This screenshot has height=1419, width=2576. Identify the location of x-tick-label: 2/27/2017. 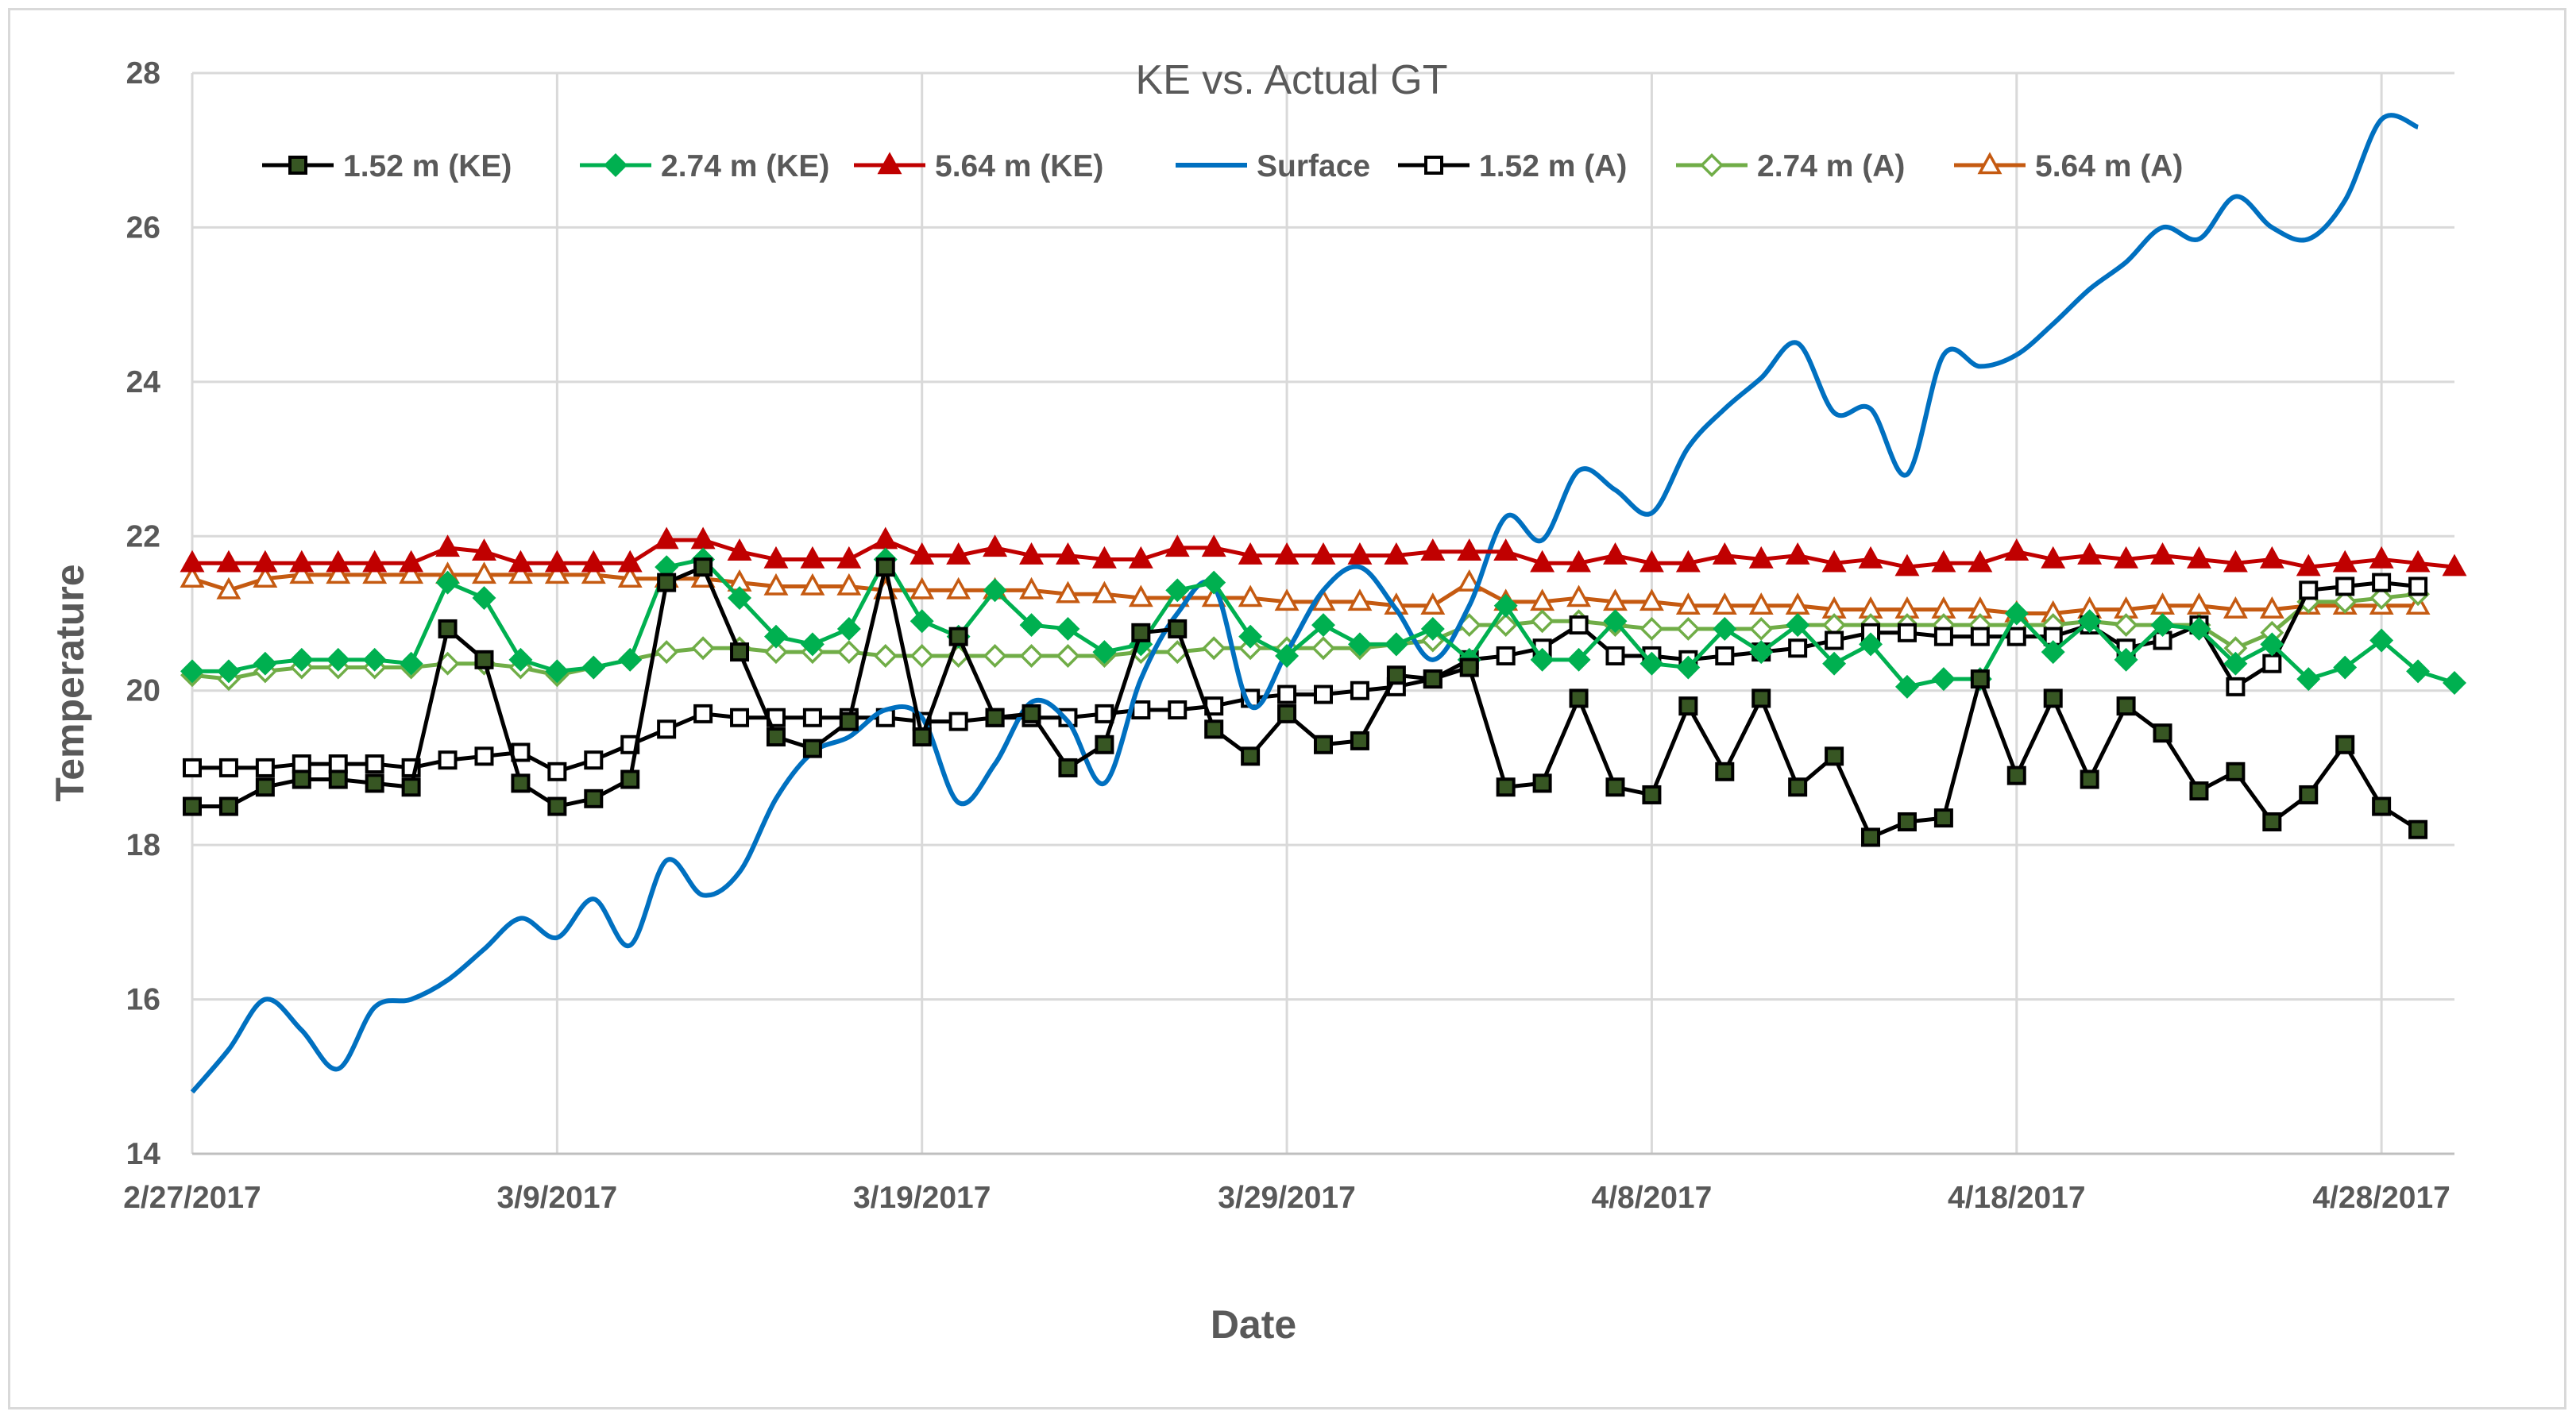
(192, 1198).